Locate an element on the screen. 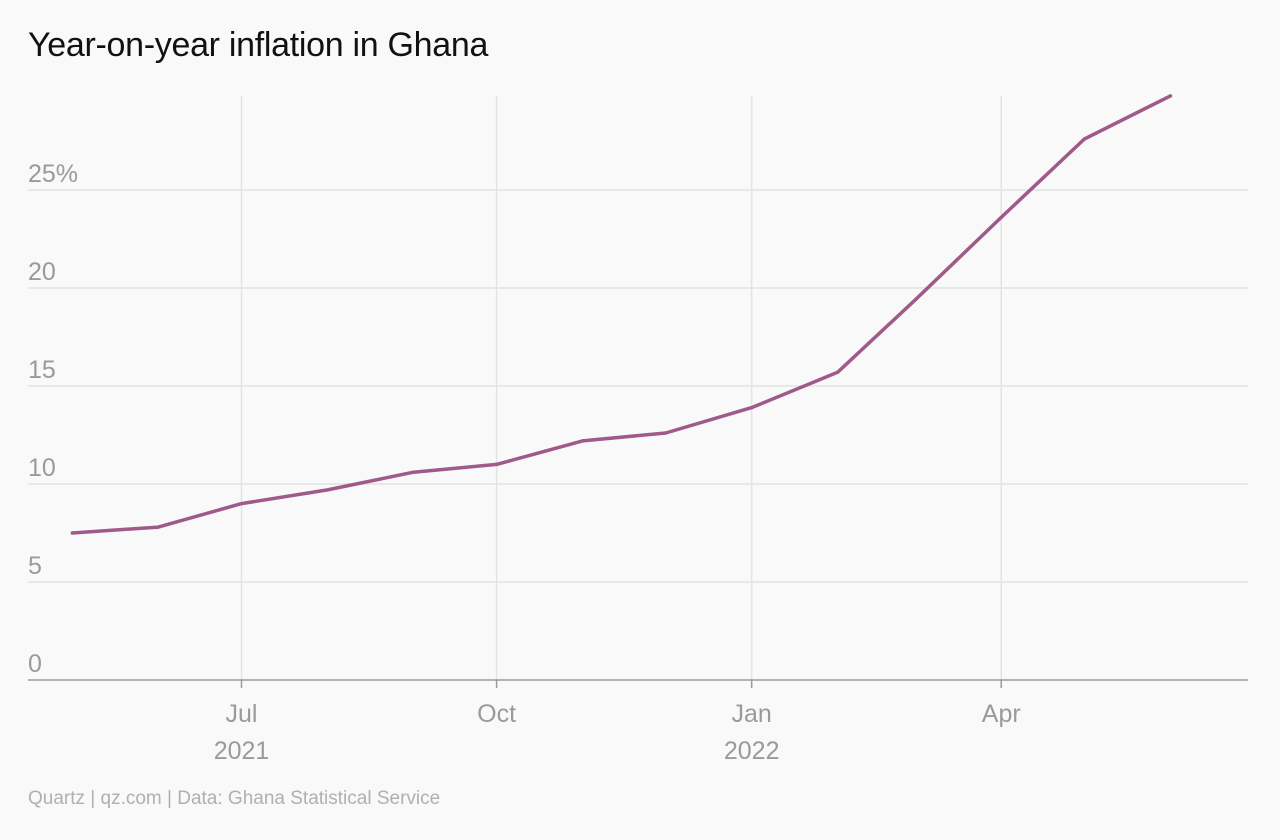  x-tick-label: Jan is located at coordinates (752, 714).